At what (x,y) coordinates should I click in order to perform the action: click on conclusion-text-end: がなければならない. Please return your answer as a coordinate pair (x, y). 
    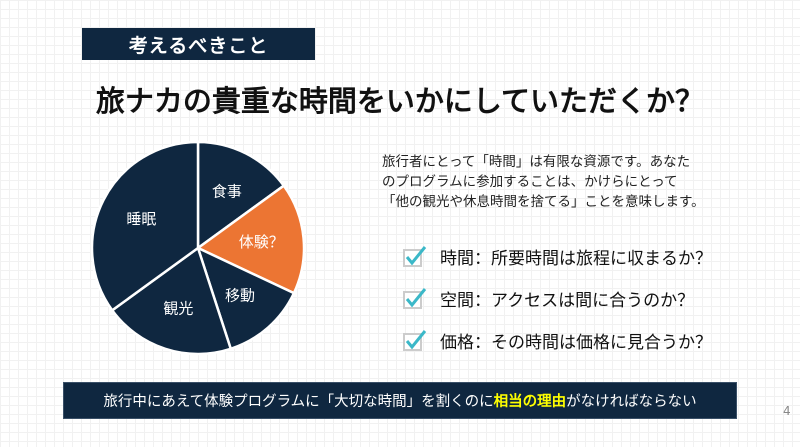
    Looking at the image, I should click on (631, 402).